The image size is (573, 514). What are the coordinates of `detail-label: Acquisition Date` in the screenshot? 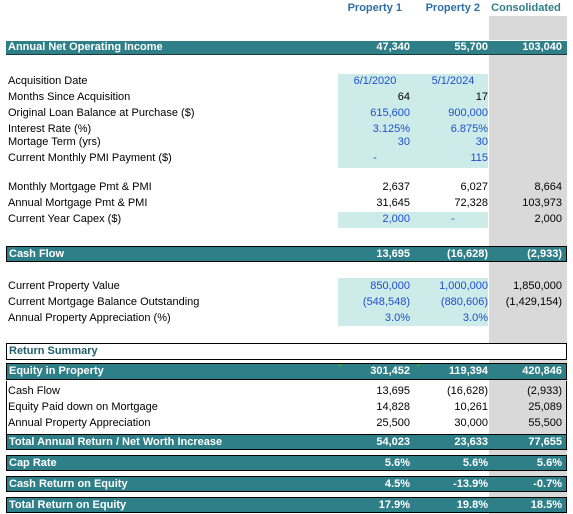 It's located at (48, 81).